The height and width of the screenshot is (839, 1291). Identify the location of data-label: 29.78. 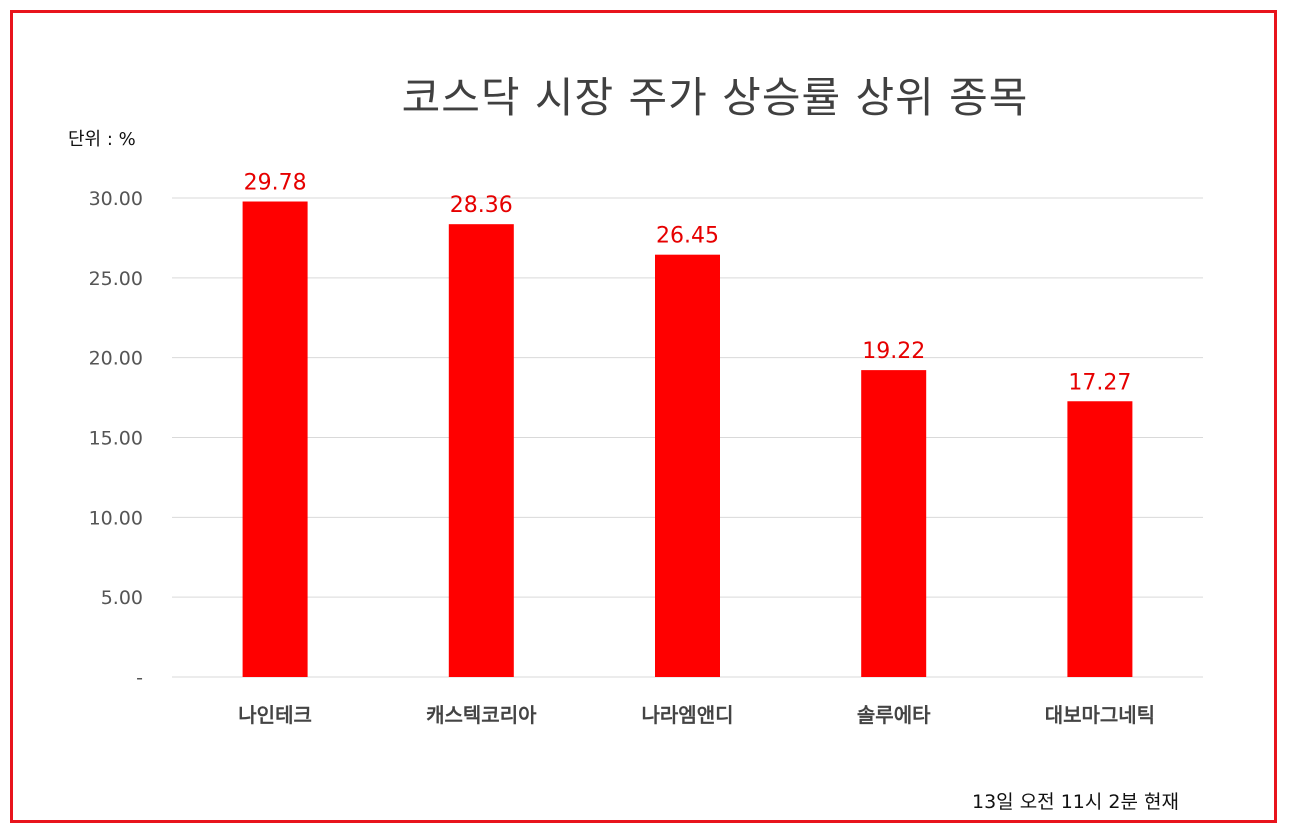
(275, 183).